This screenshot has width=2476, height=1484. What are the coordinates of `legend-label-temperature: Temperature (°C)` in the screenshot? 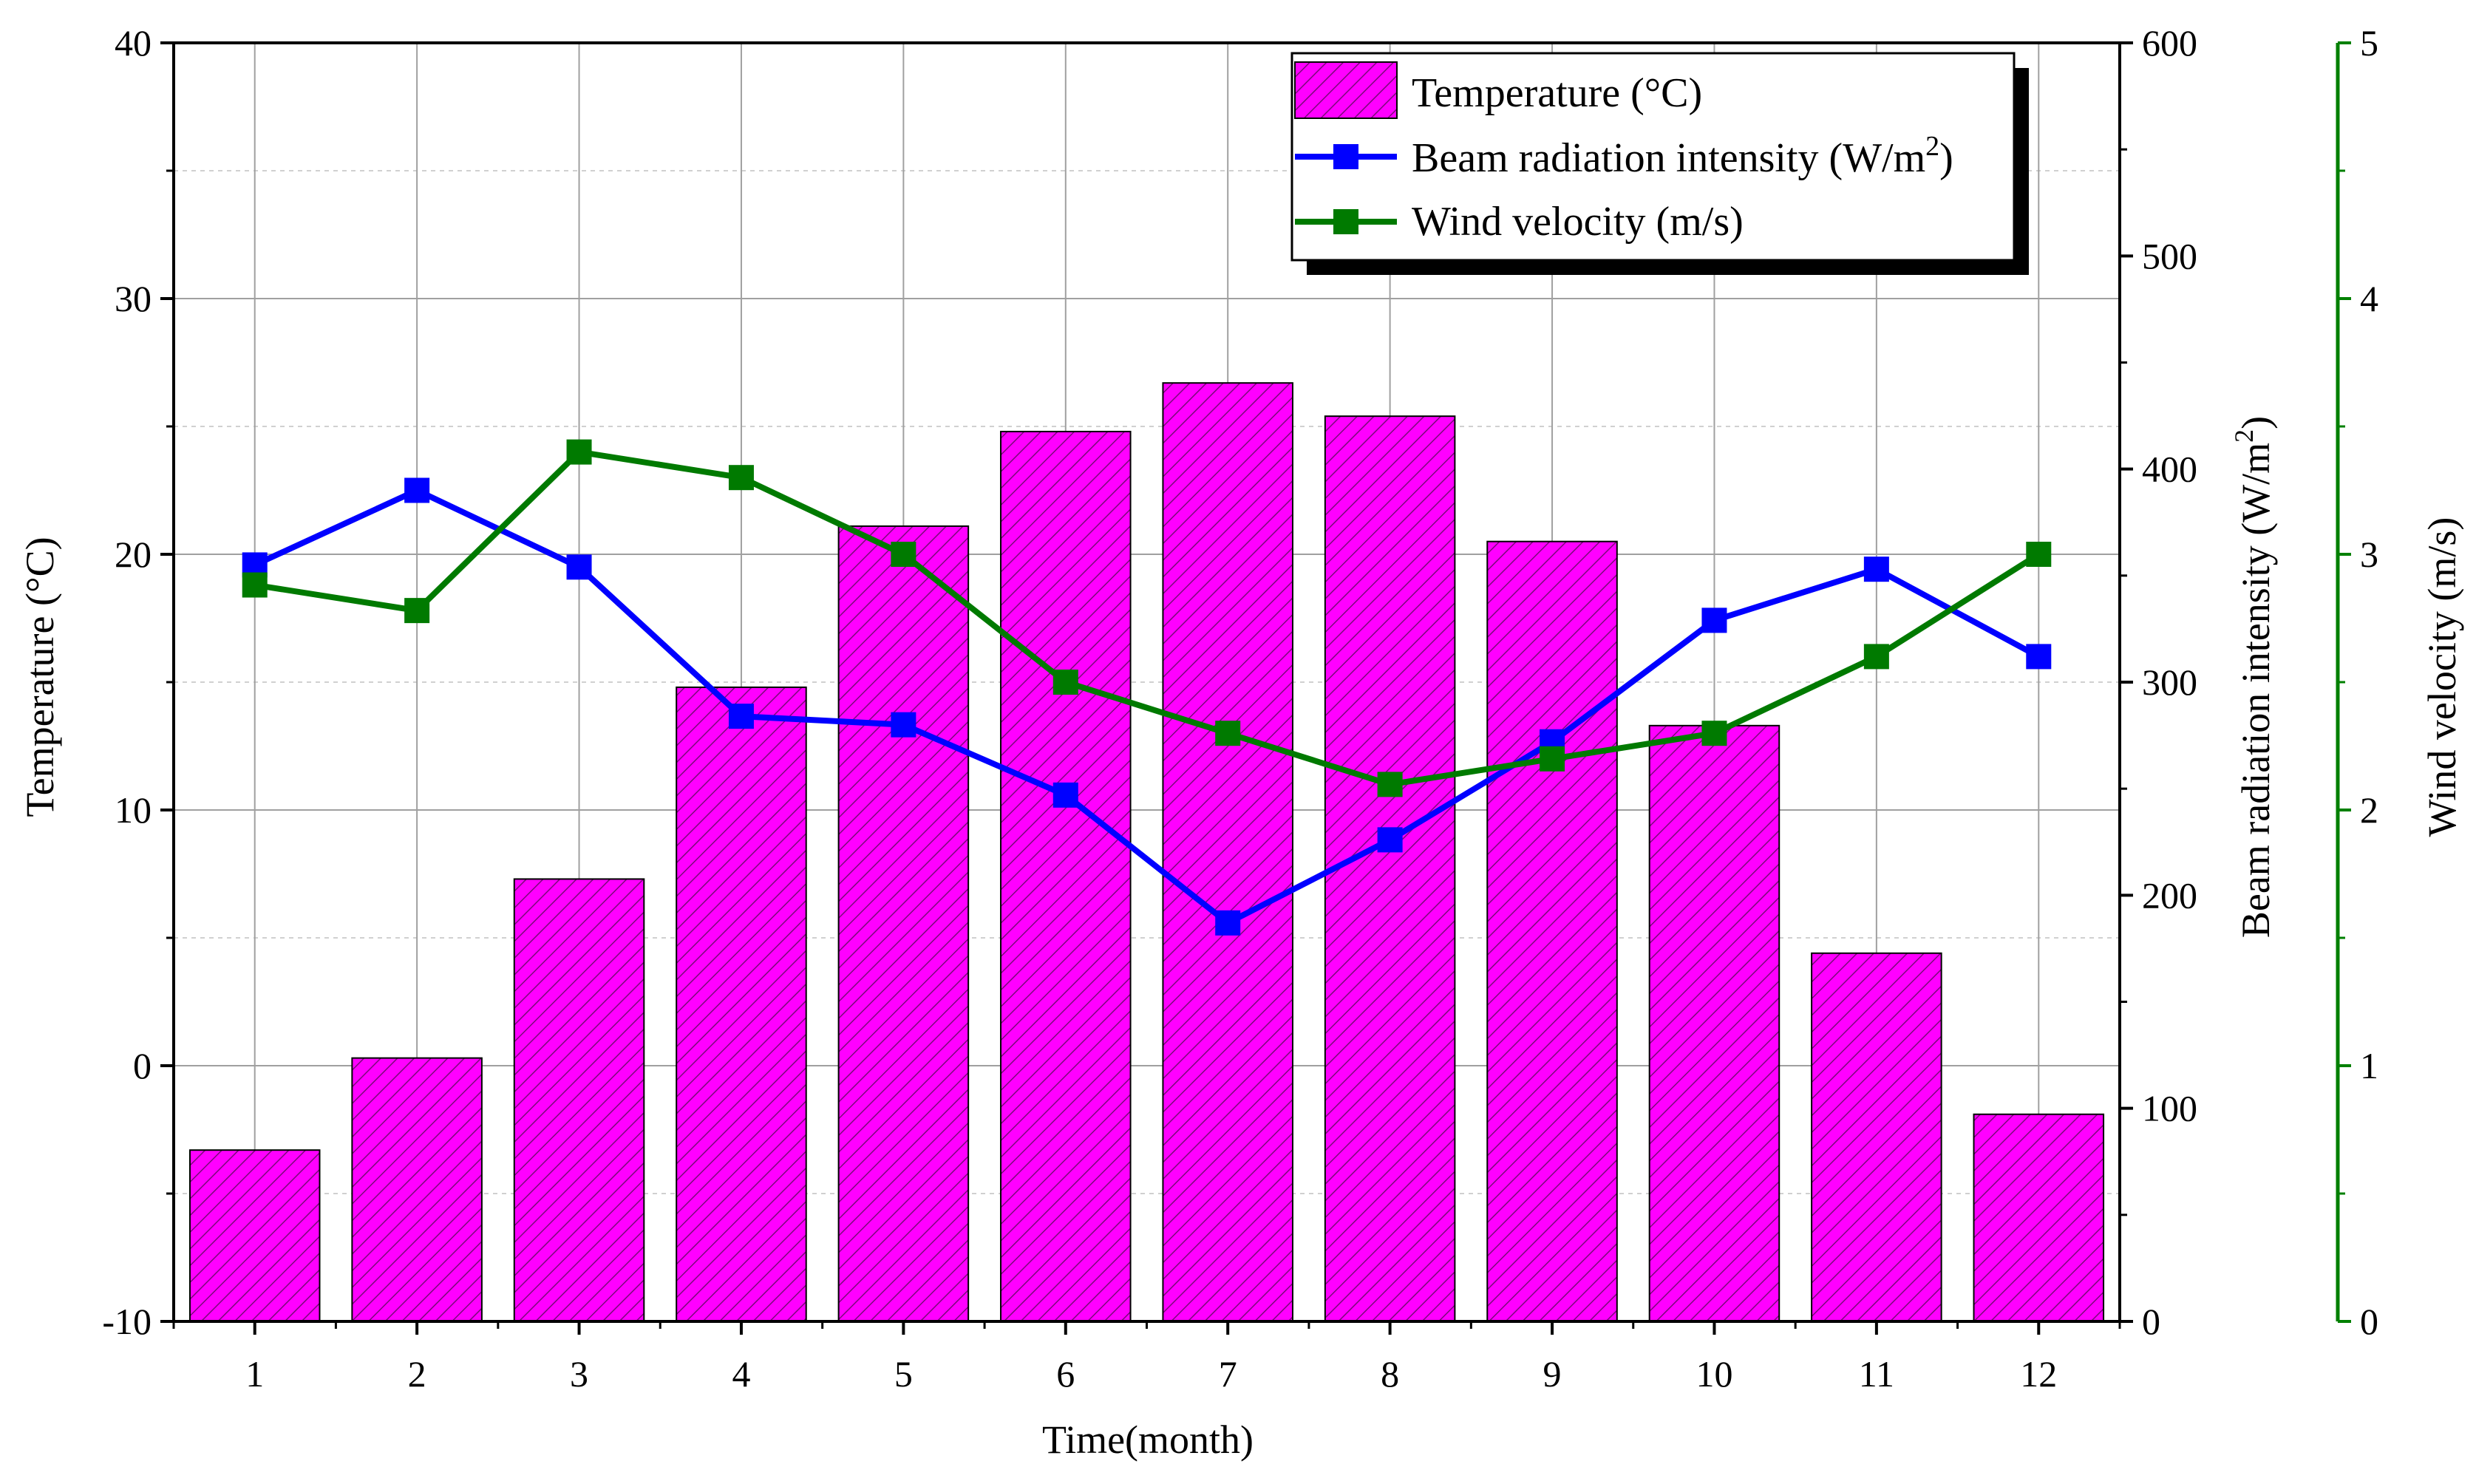 It's located at (1557, 93).